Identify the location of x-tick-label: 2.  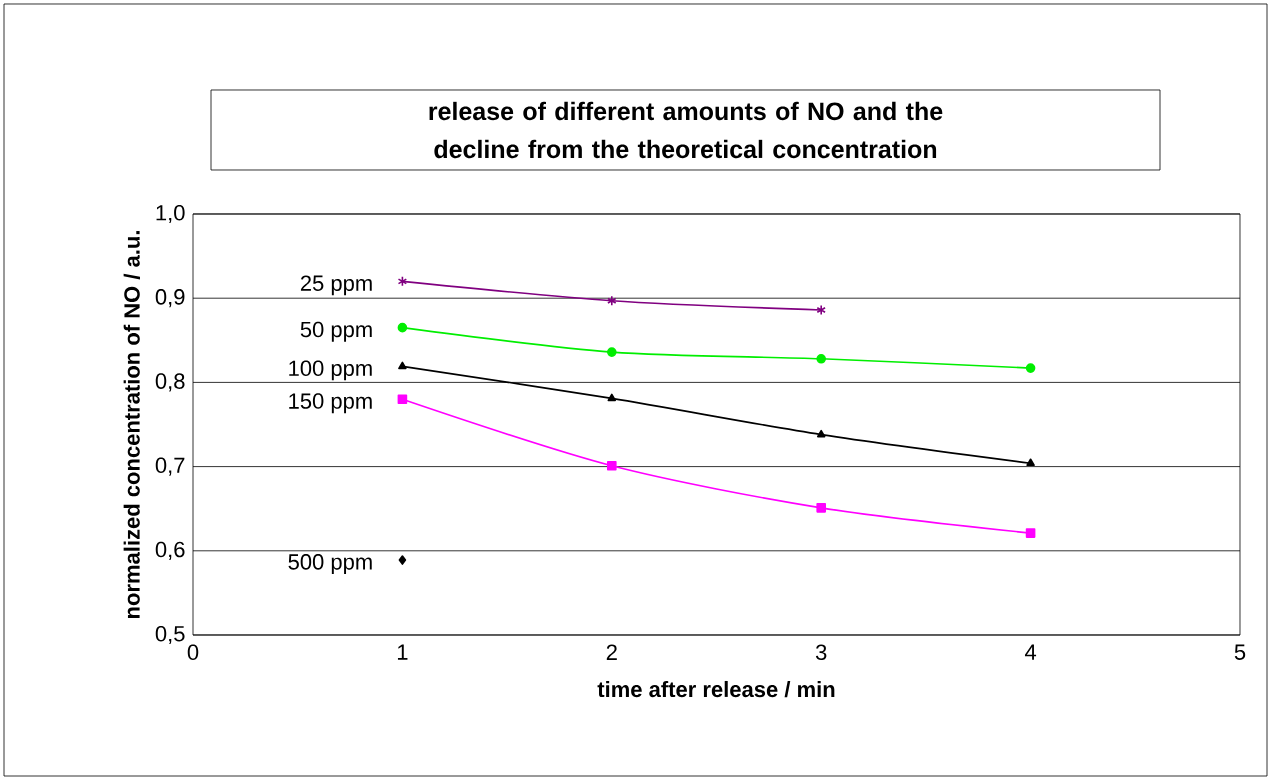
(611, 652).